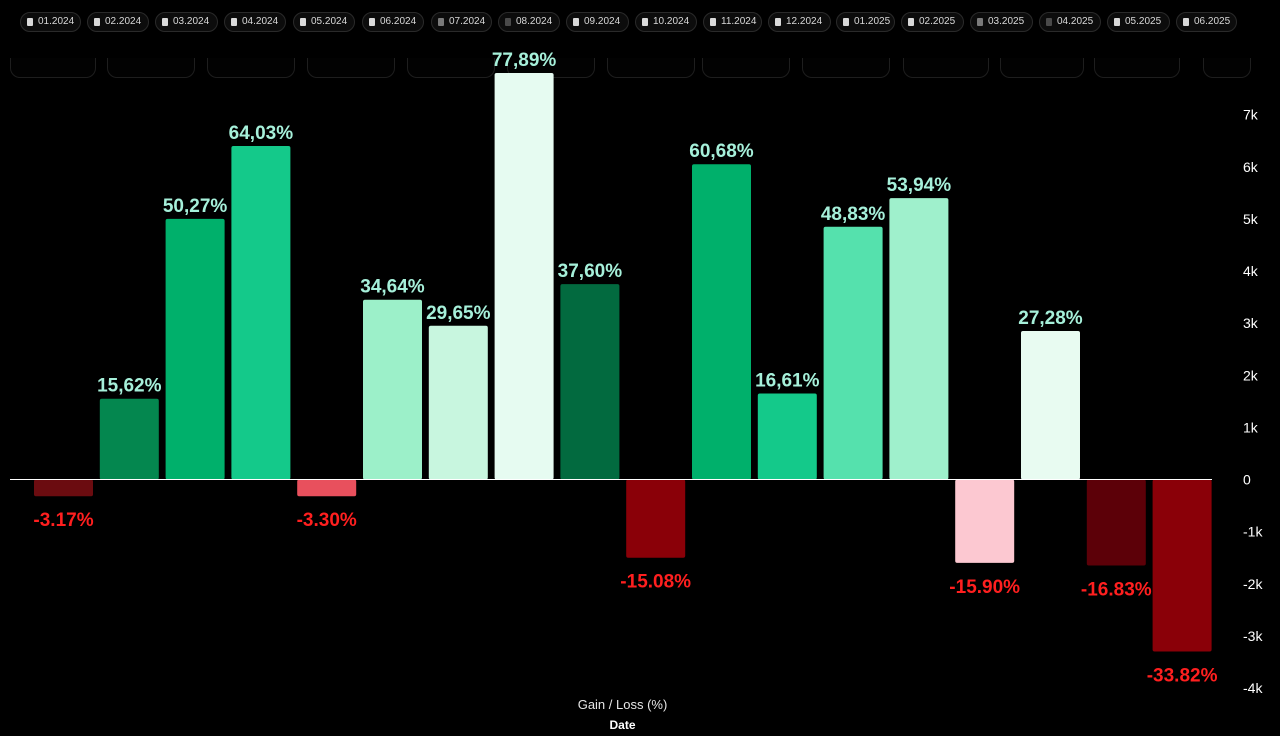 This screenshot has width=1280, height=736. I want to click on legend-item-09.2024: 09.2024, so click(597, 22).